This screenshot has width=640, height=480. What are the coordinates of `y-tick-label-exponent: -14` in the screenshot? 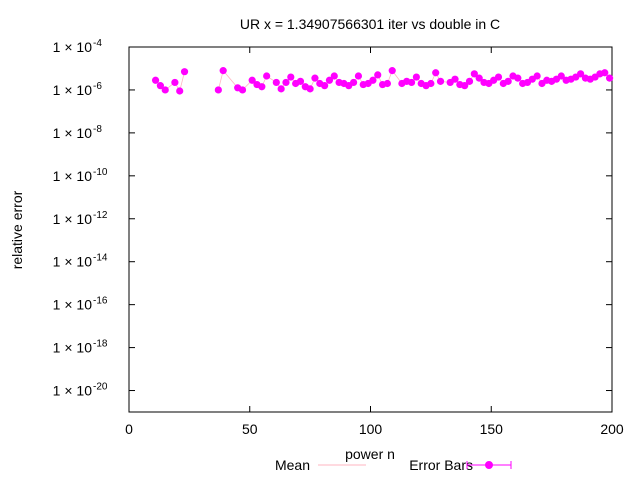 It's located at (100, 258).